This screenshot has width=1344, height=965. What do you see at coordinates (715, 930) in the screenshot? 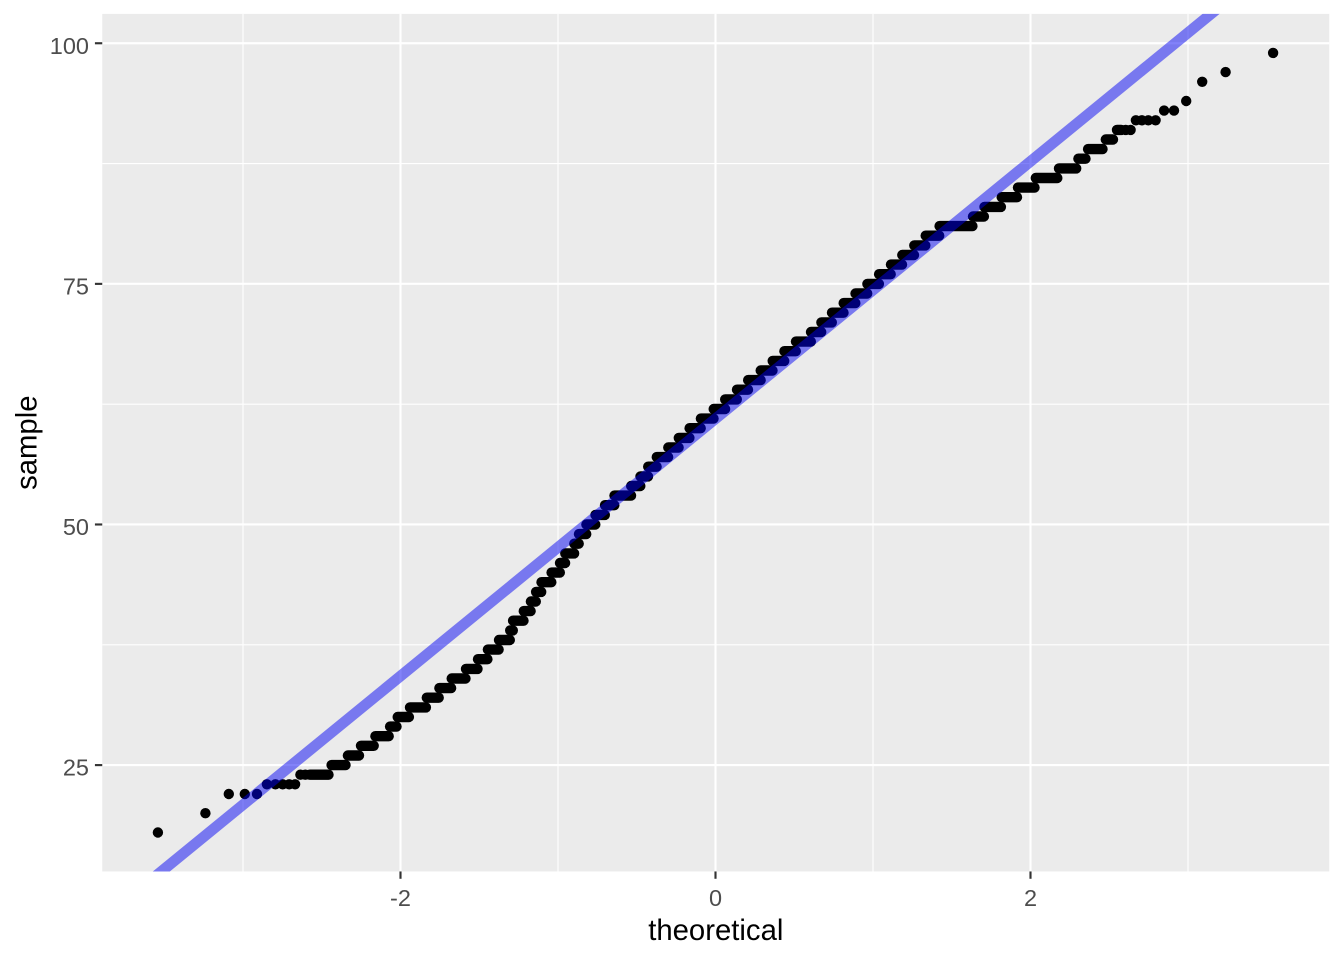
I see `svg-text: theoretical` at bounding box center [715, 930].